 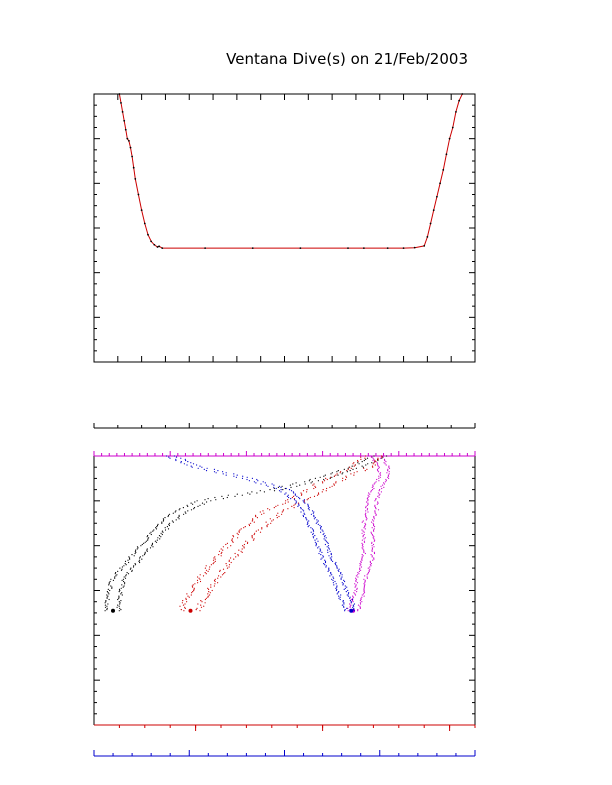 I want to click on pressure-trace, so click(x=290, y=171).